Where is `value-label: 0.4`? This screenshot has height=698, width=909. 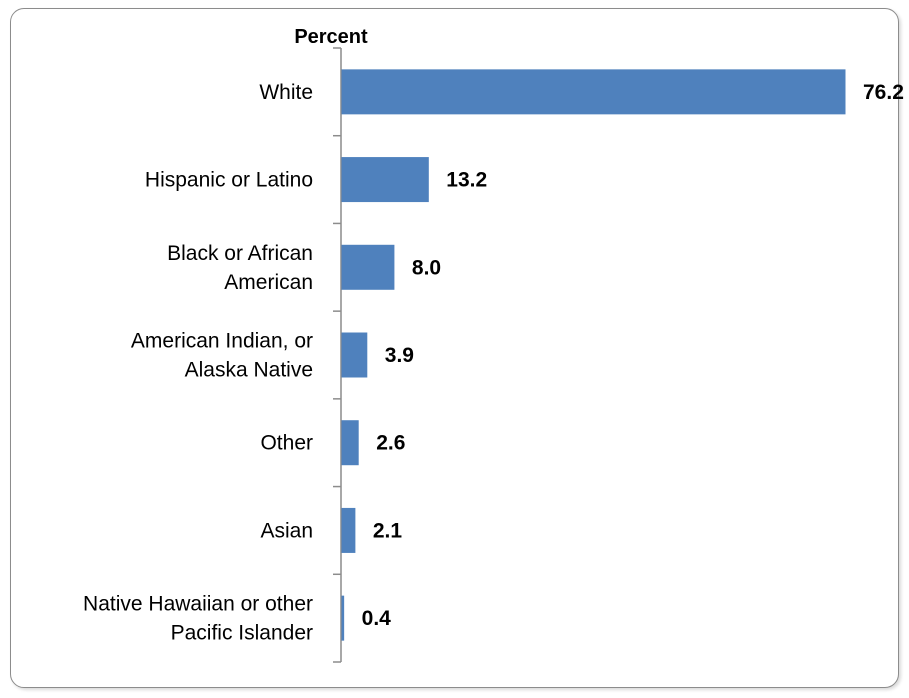
value-label: 0.4 is located at coordinates (377, 618).